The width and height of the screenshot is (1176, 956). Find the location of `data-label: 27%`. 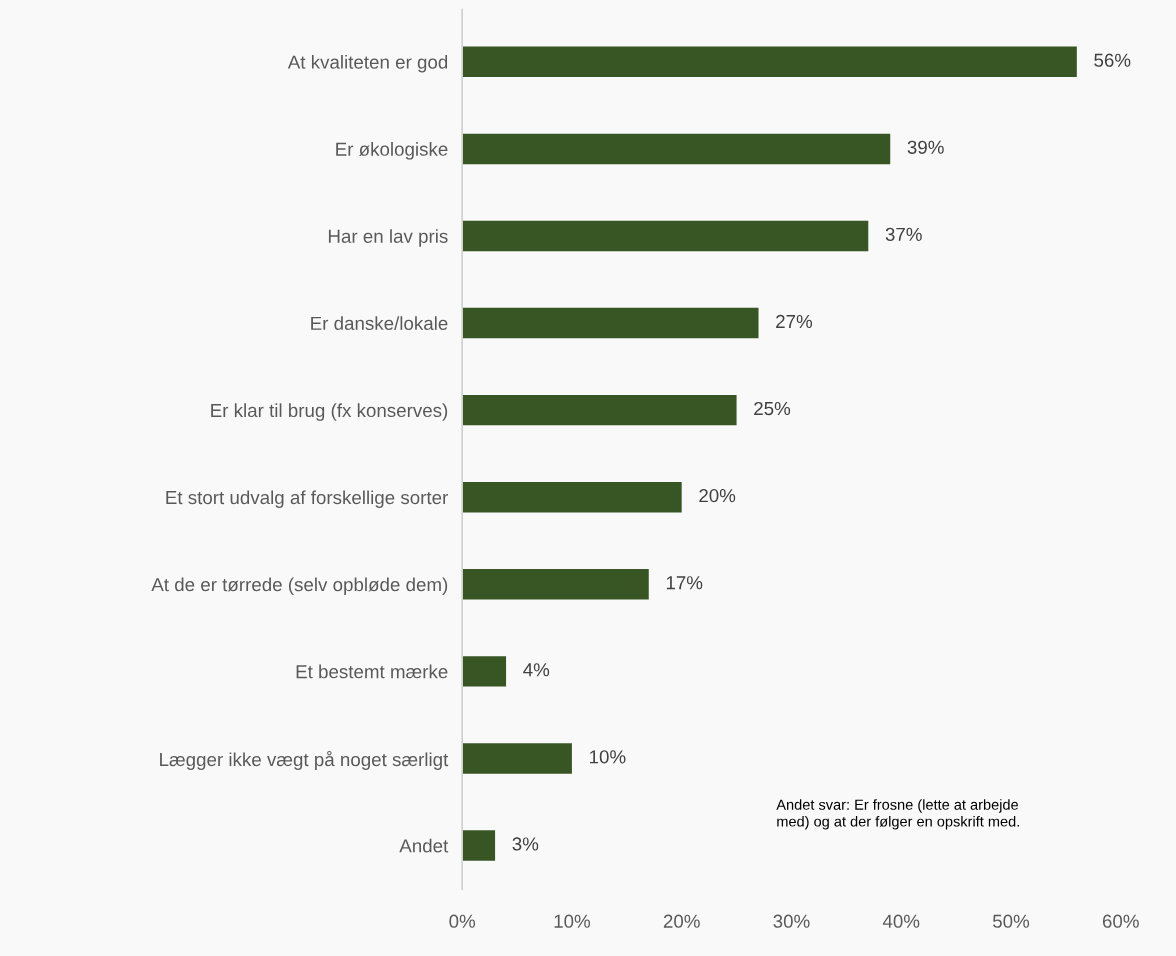

data-label: 27% is located at coordinates (794, 321).